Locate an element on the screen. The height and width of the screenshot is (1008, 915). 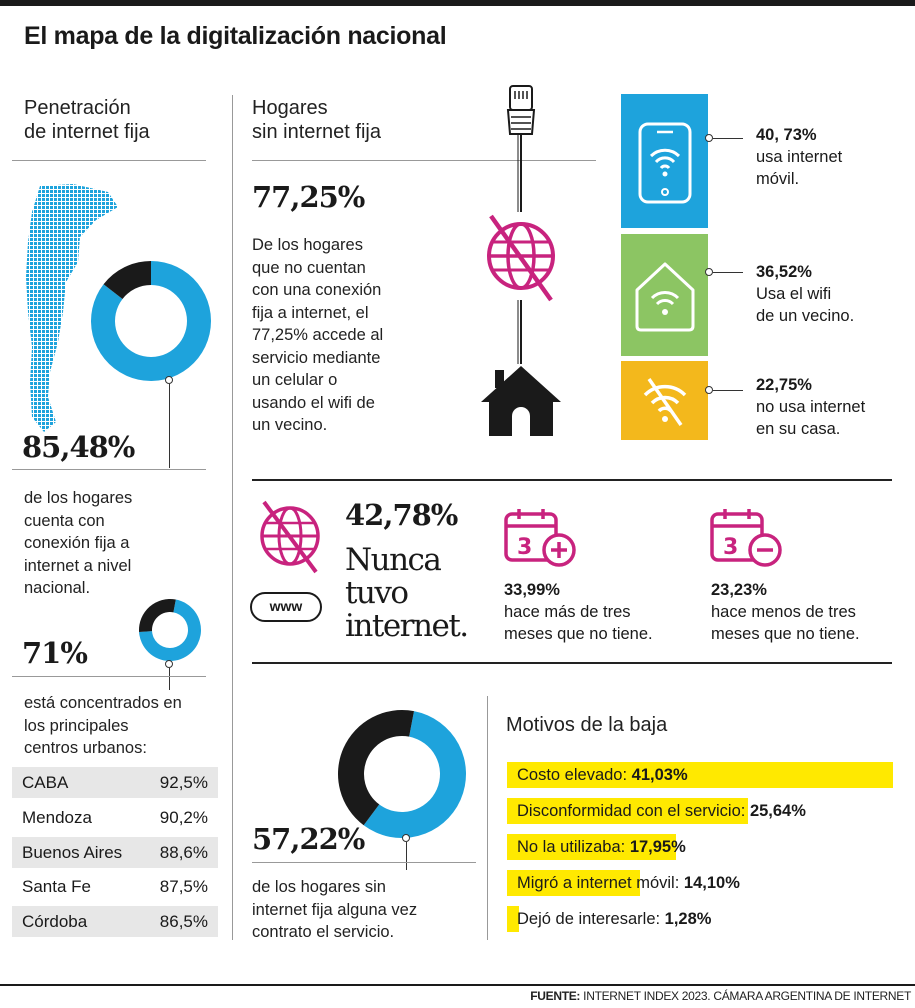
house-icon is located at coordinates (521, 401).